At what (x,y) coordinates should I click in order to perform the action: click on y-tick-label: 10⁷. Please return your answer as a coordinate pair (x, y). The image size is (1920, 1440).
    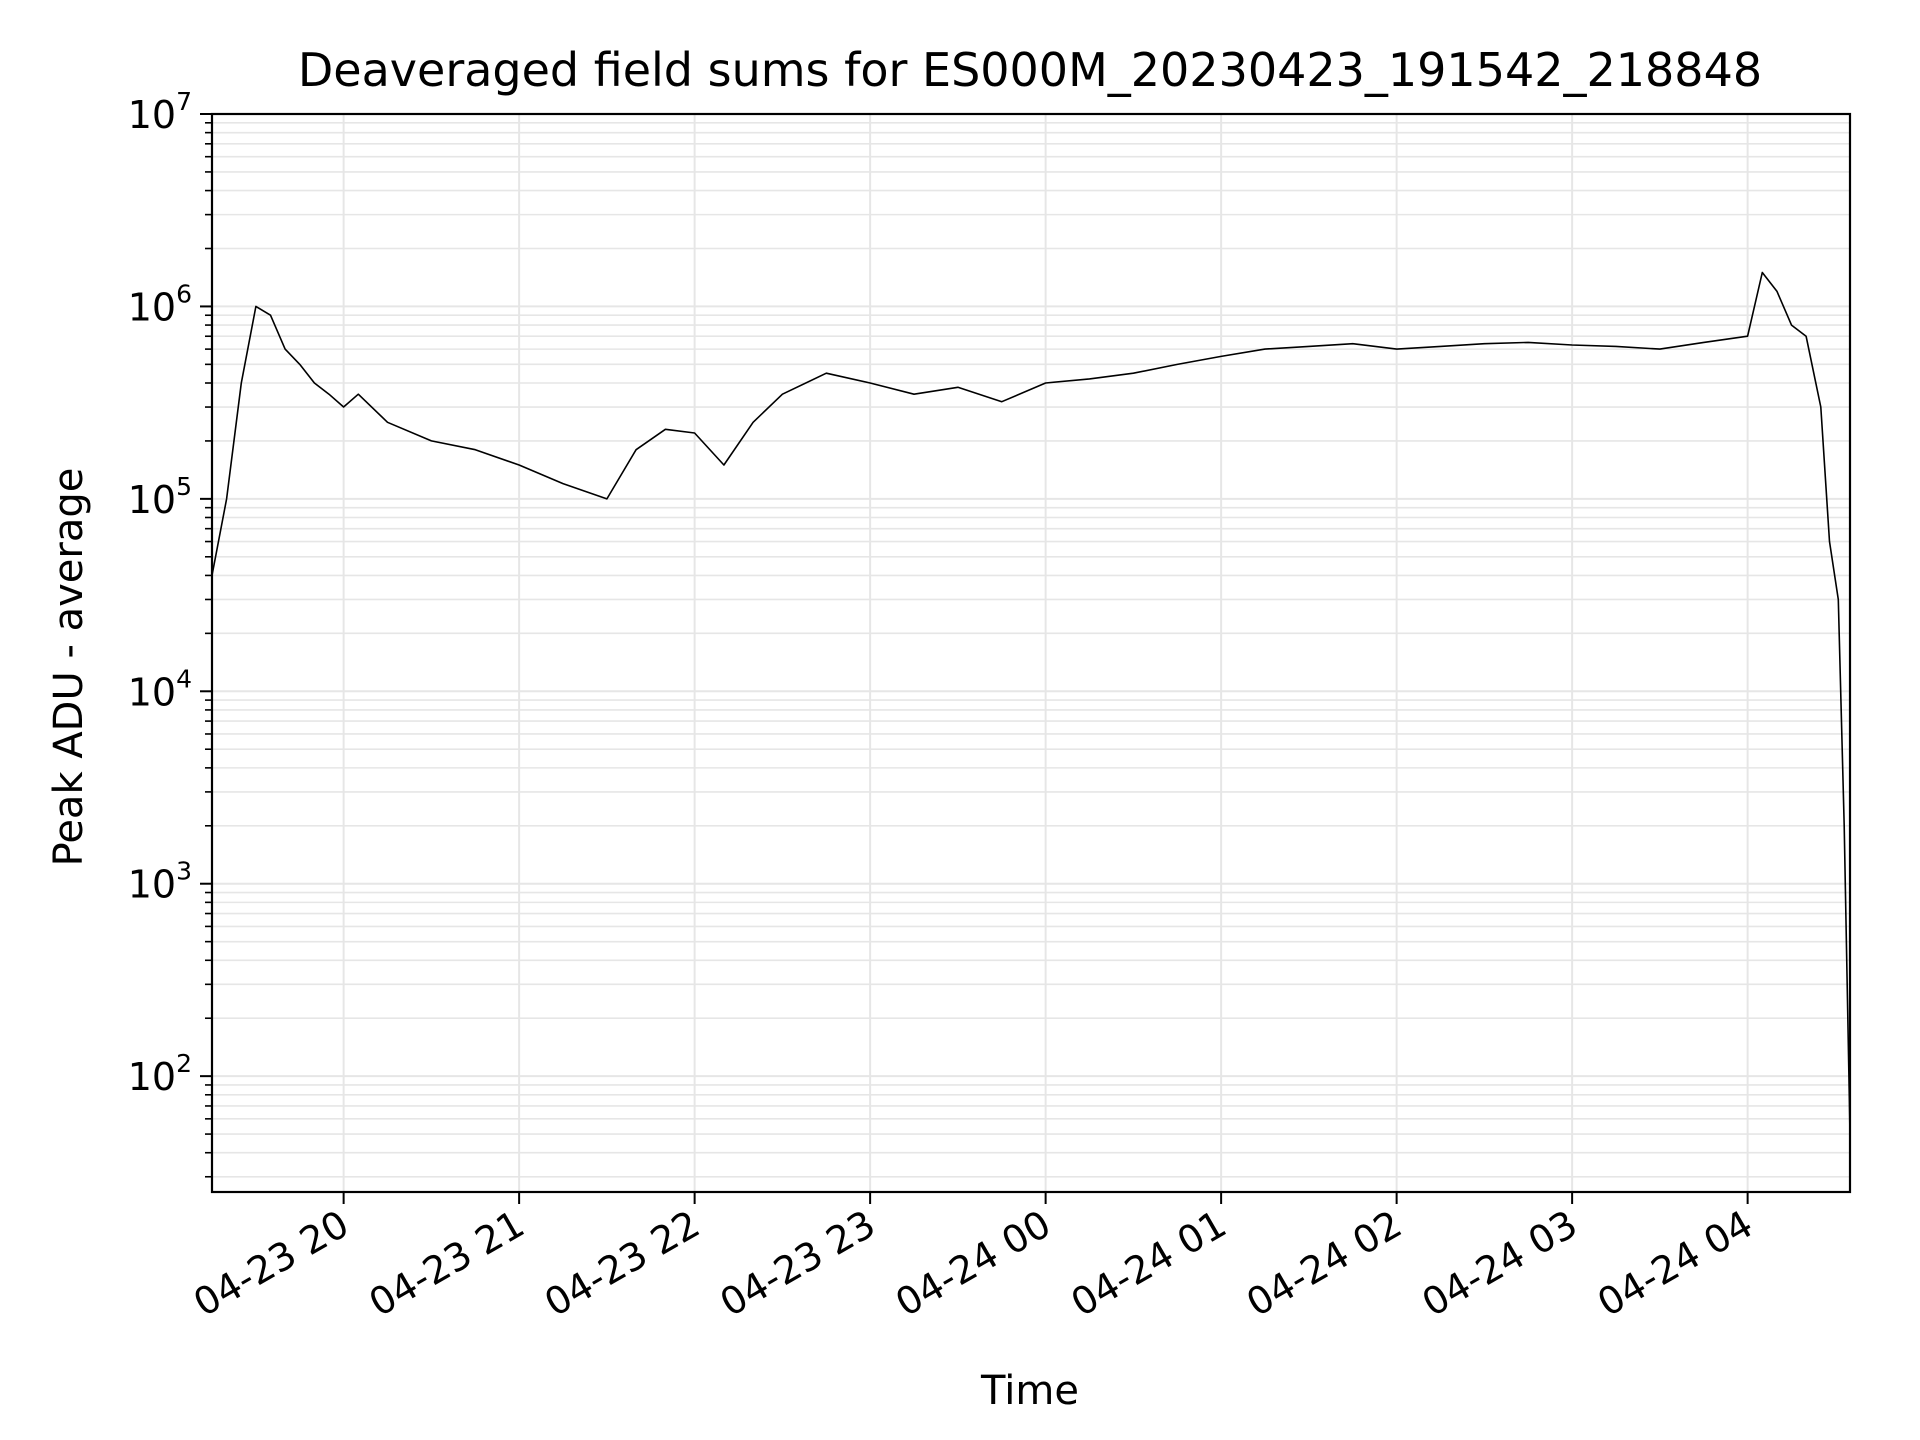
    Looking at the image, I should click on (160, 112).